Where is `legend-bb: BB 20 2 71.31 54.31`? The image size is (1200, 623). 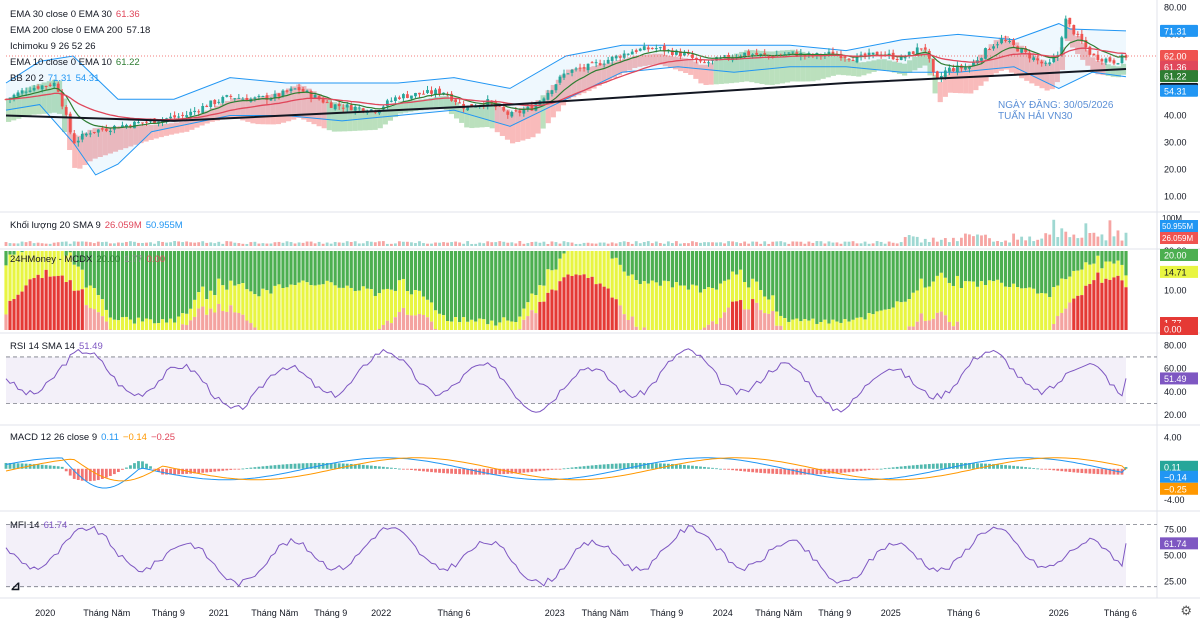 legend-bb: BB 20 2 71.31 54.31 is located at coordinates (55, 78).